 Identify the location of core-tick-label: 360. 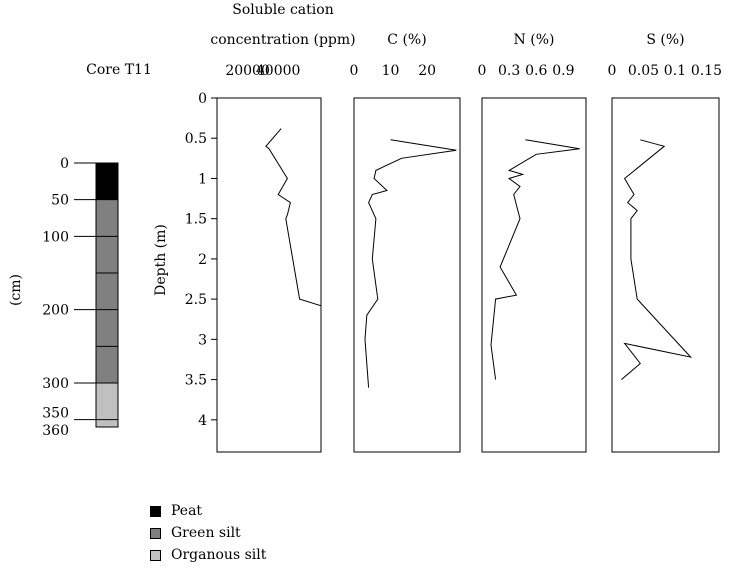
(55, 431).